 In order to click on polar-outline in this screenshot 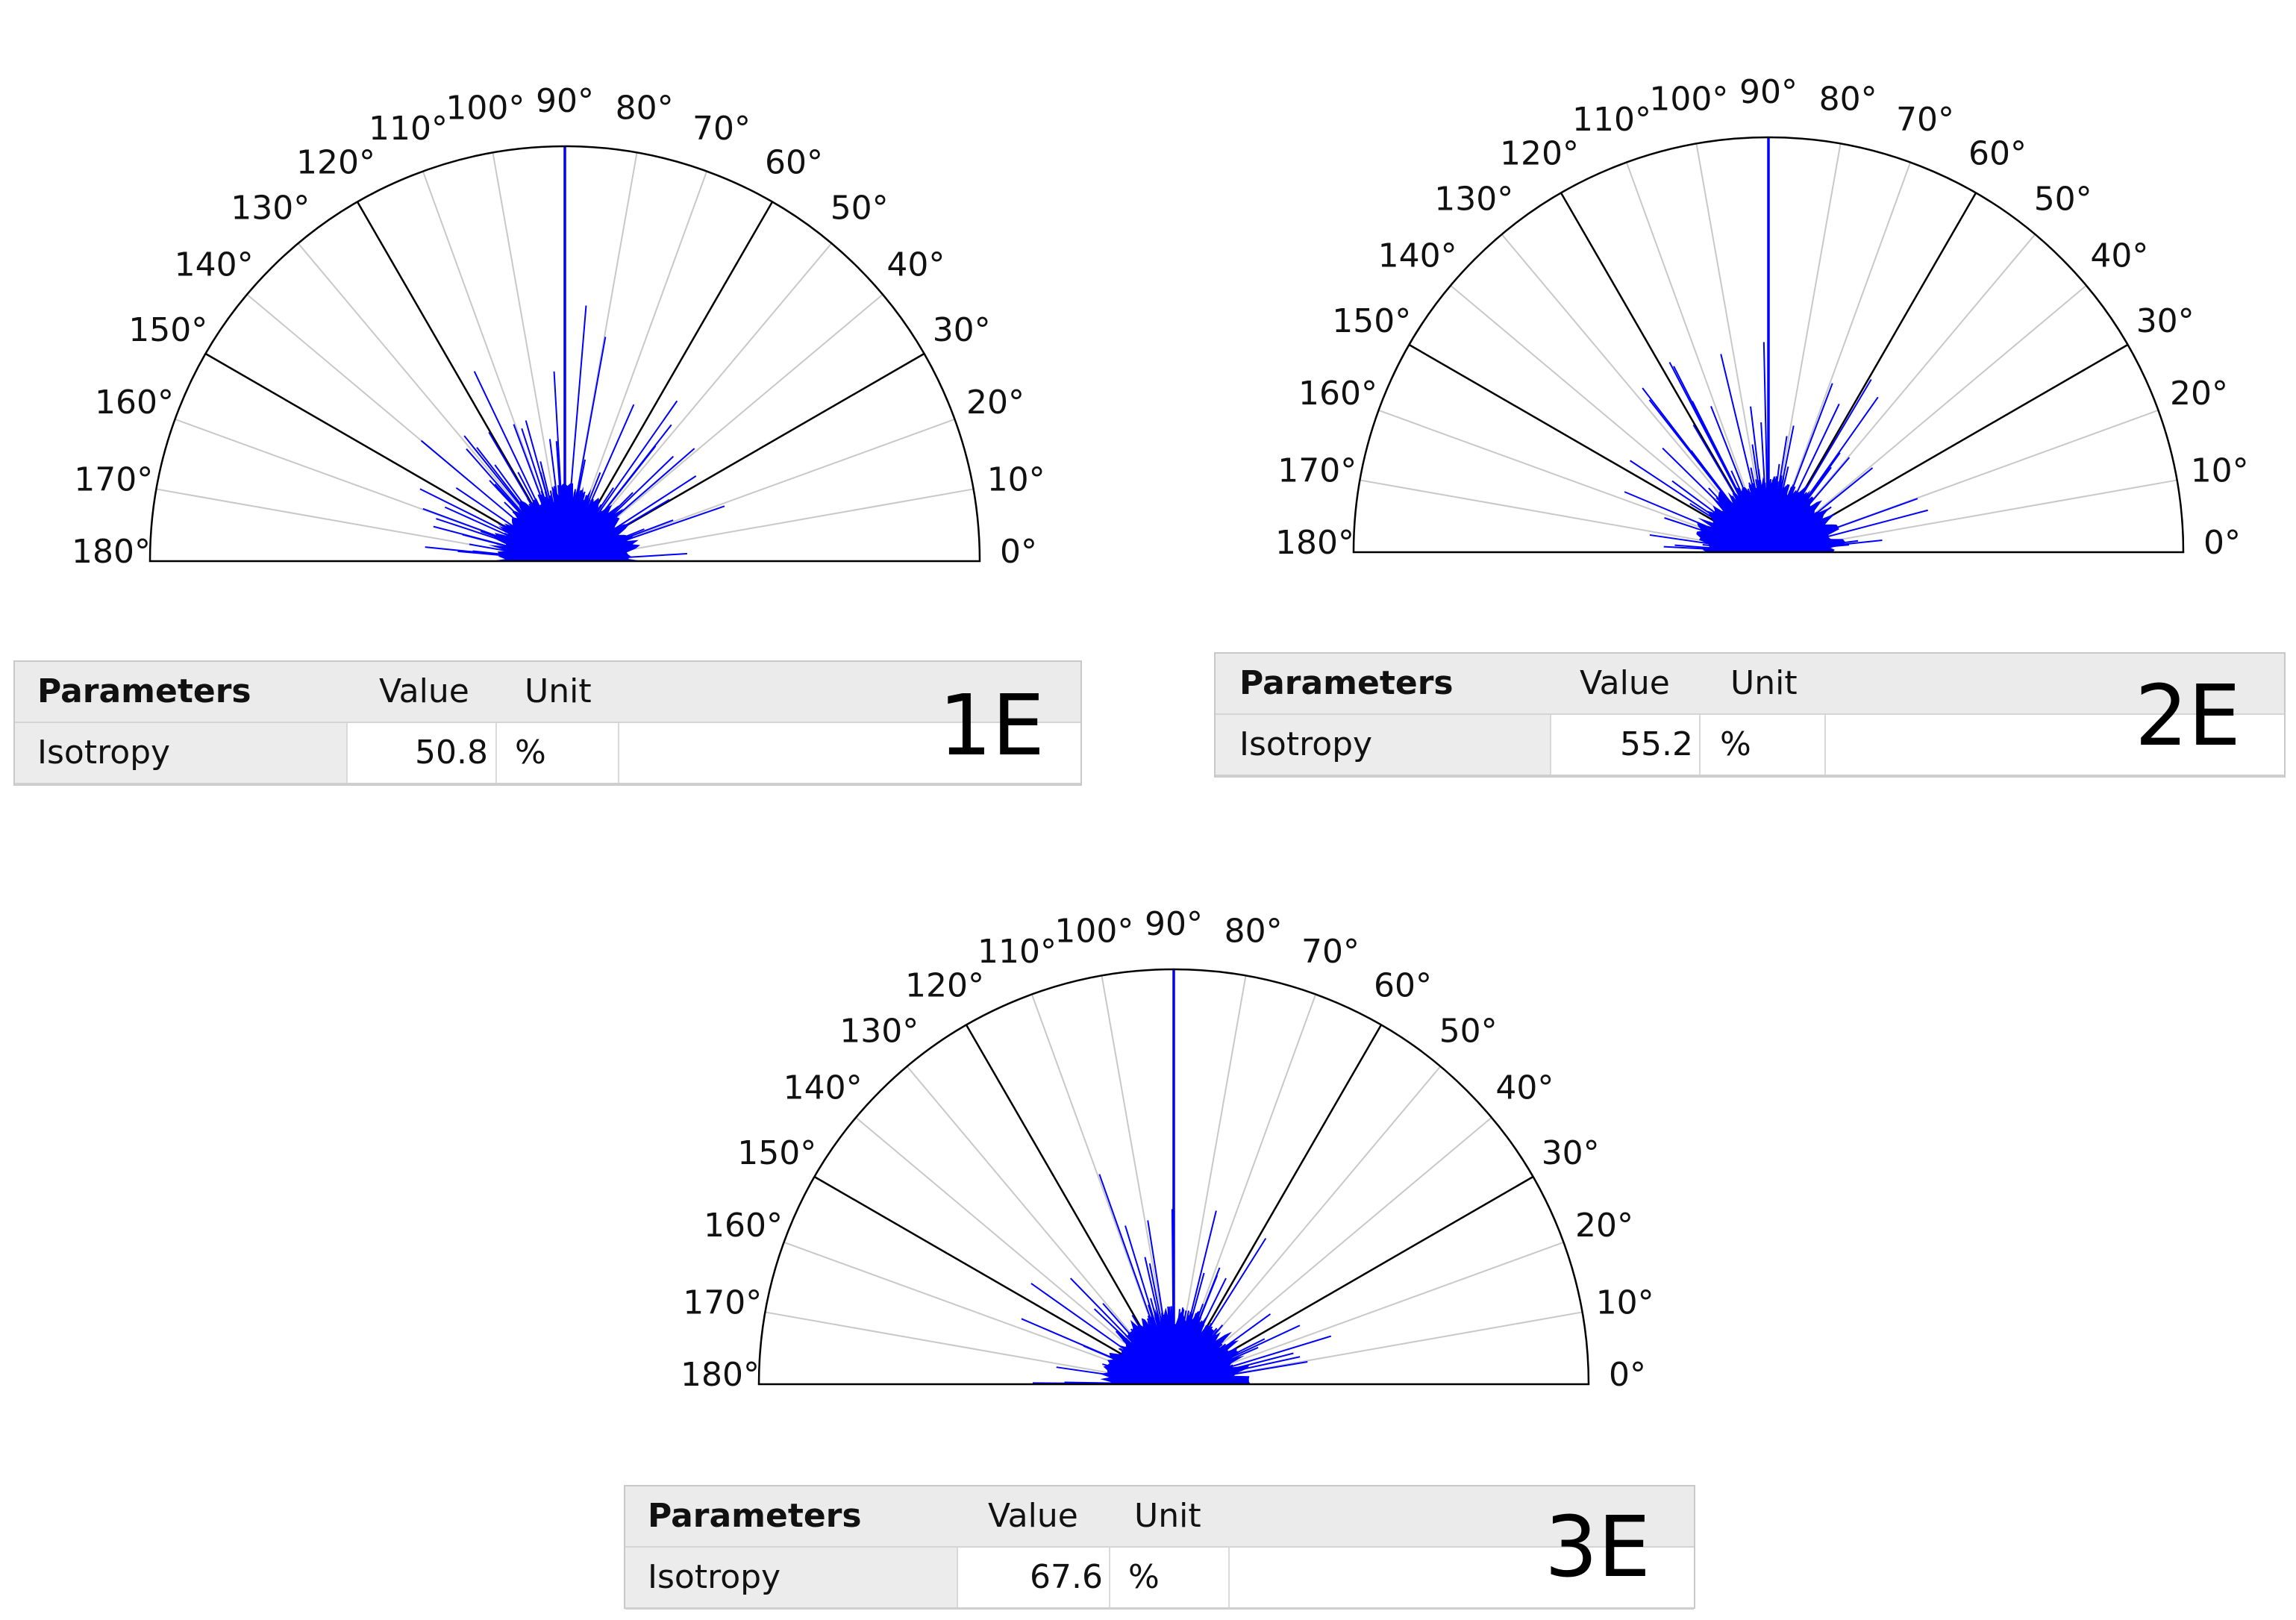, I will do `click(564, 354)`.